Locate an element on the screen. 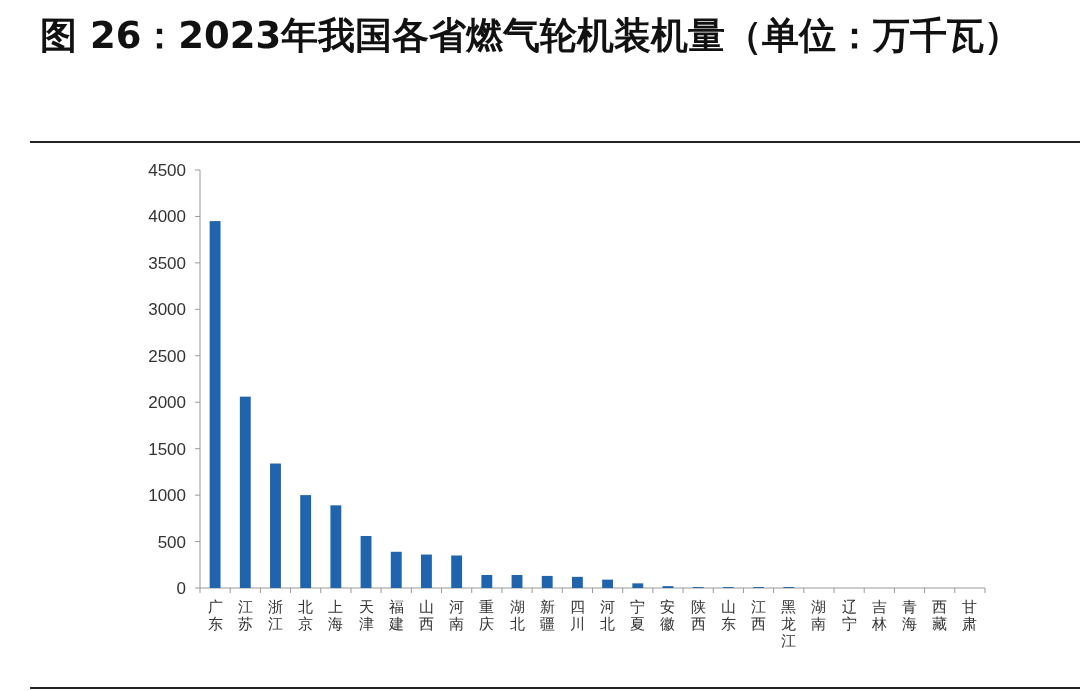  y-tick-label: 2000 is located at coordinates (167, 403).